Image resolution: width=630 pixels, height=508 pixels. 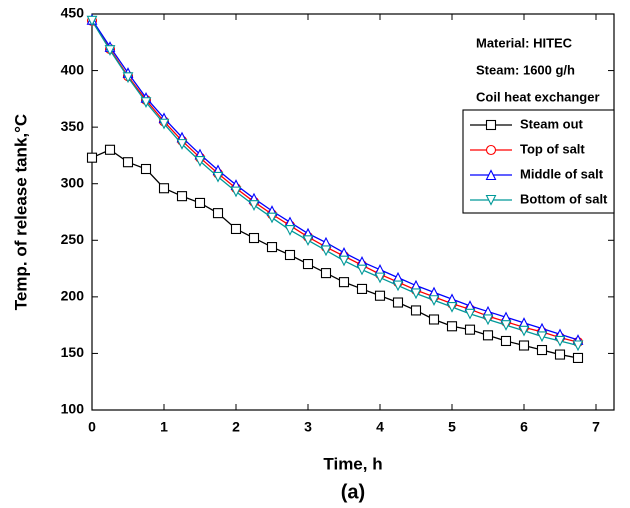 What do you see at coordinates (73, 182) in the screenshot?
I see `y-tick-label: 300` at bounding box center [73, 182].